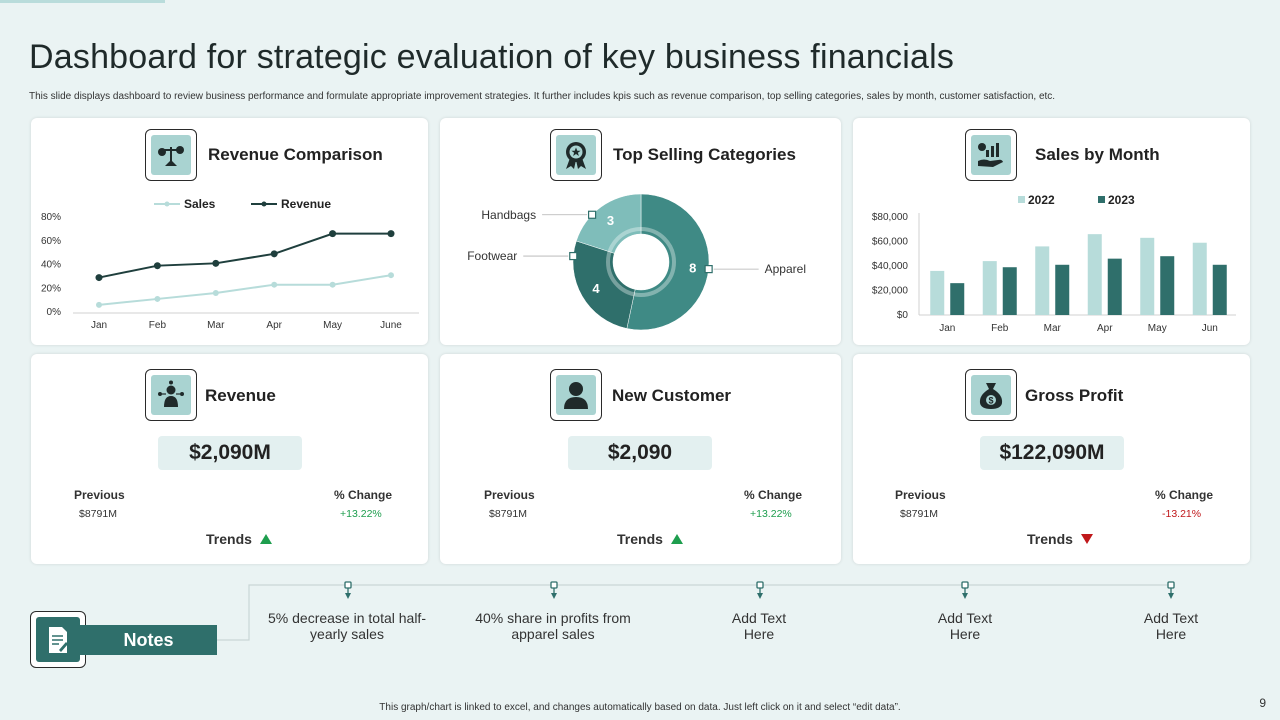 The height and width of the screenshot is (720, 1280). What do you see at coordinates (508, 514) in the screenshot?
I see `new-customer-previous-value: $8791M` at bounding box center [508, 514].